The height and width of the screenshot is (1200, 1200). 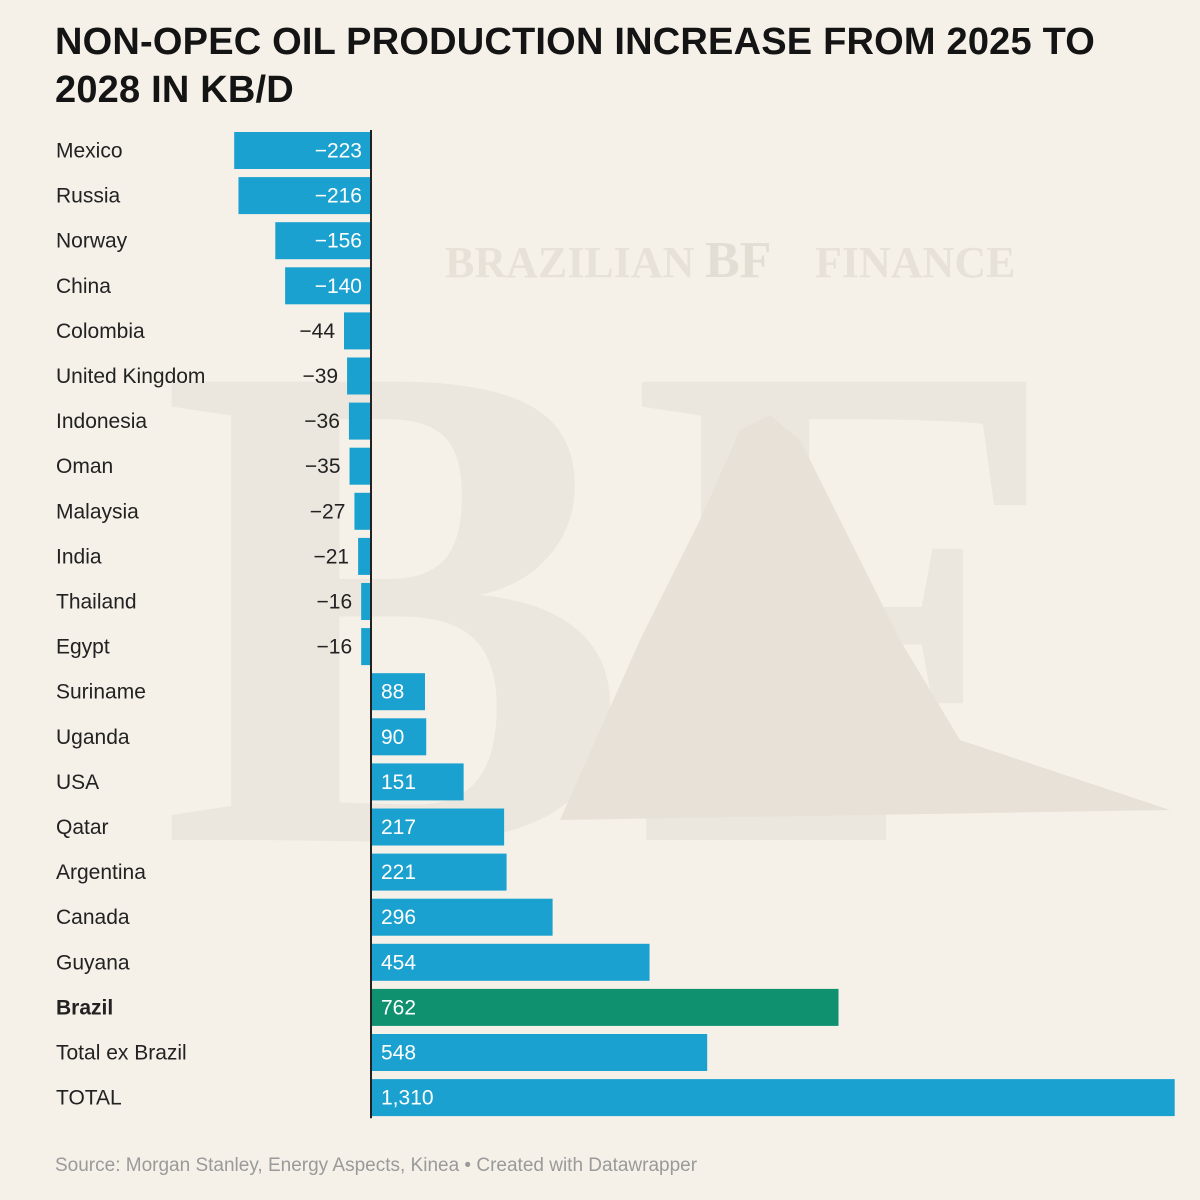 What do you see at coordinates (84, 1007) in the screenshot?
I see `category-label: Brazil` at bounding box center [84, 1007].